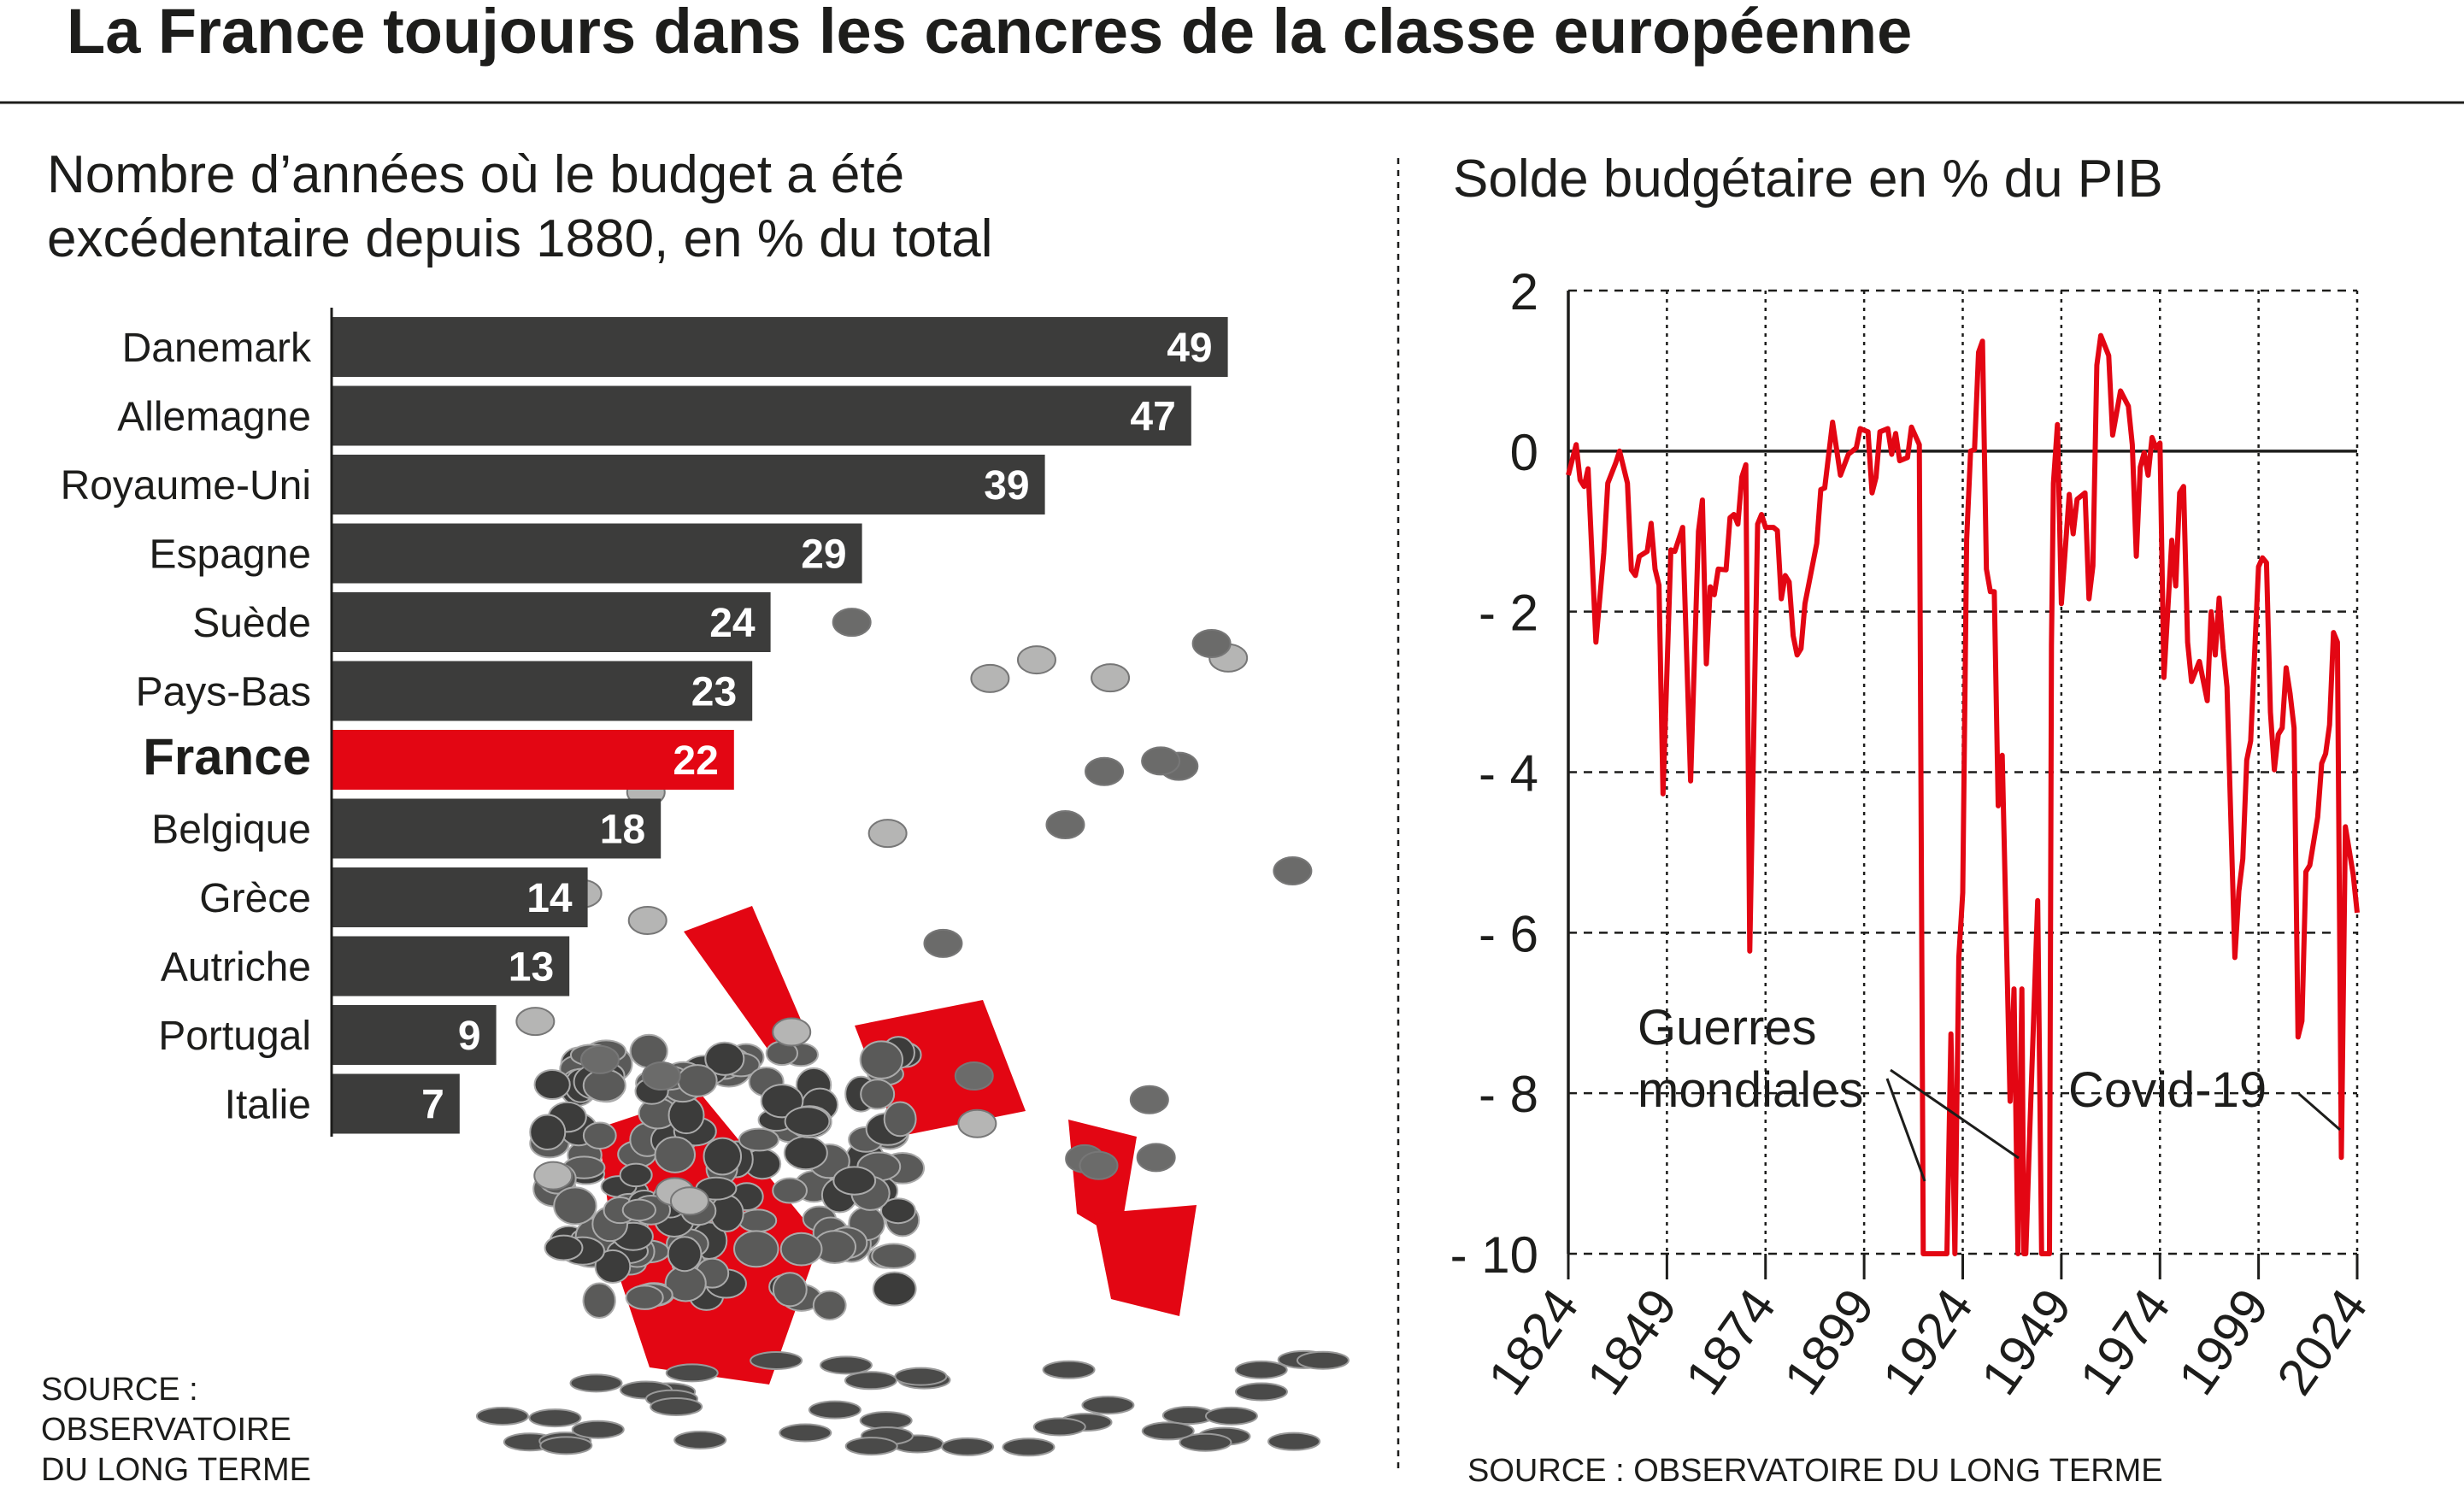  Describe the element at coordinates (120, 1390) in the screenshot. I see `left-source-line-1: SOURCE :` at that location.